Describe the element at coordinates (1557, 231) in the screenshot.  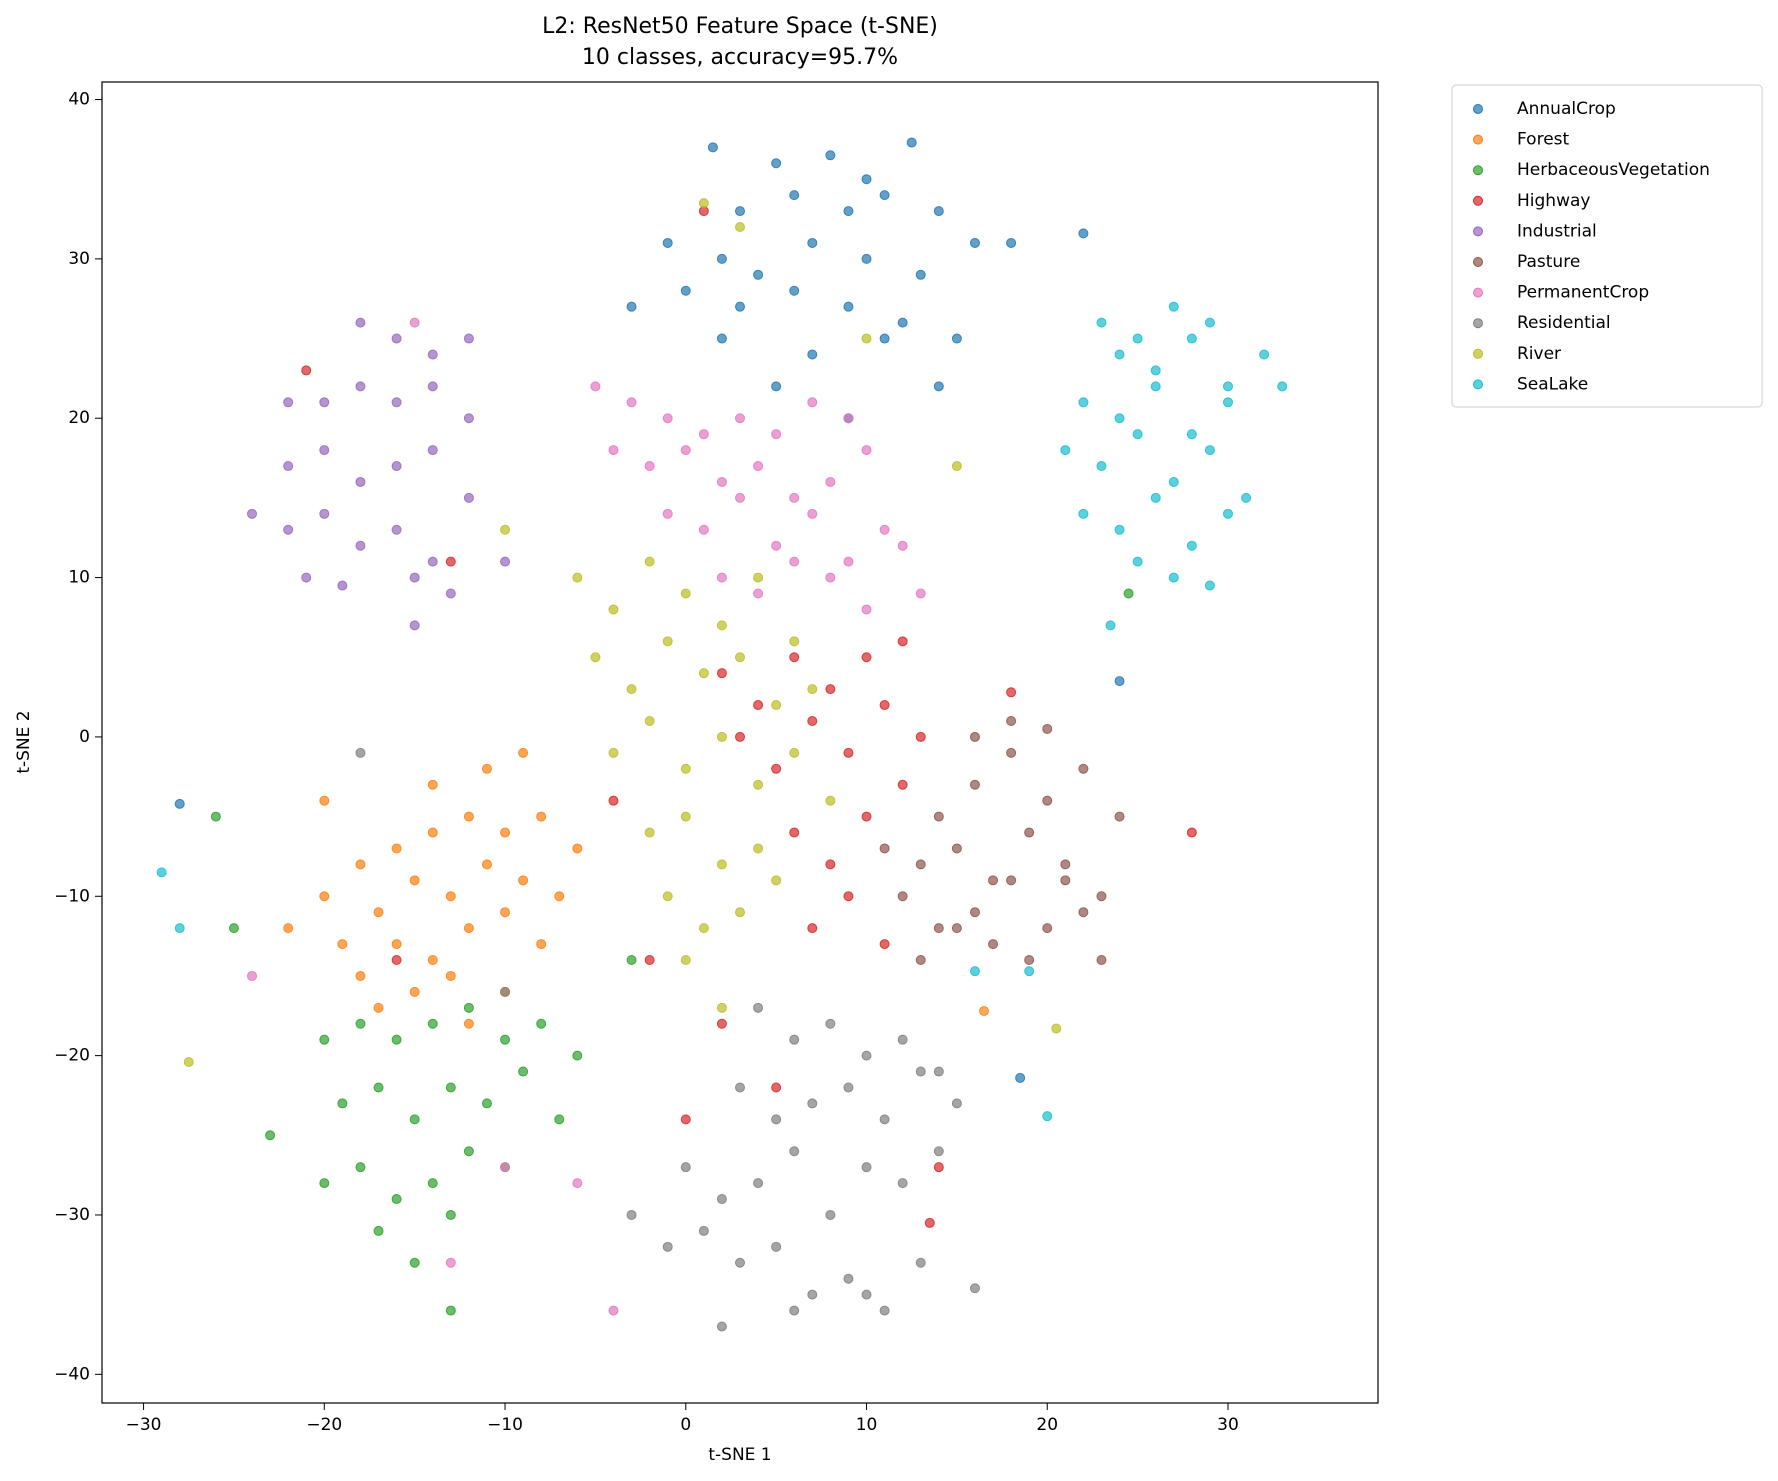
I see `legend-label: Industrial` at that location.